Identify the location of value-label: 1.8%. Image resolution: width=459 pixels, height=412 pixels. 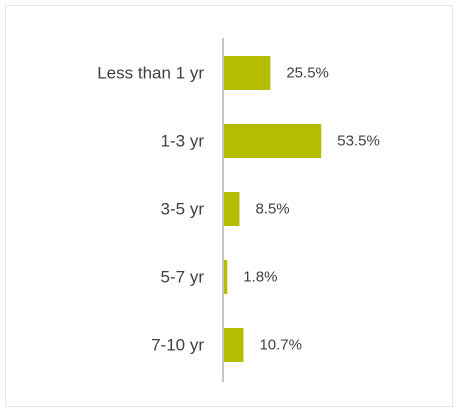
(260, 277).